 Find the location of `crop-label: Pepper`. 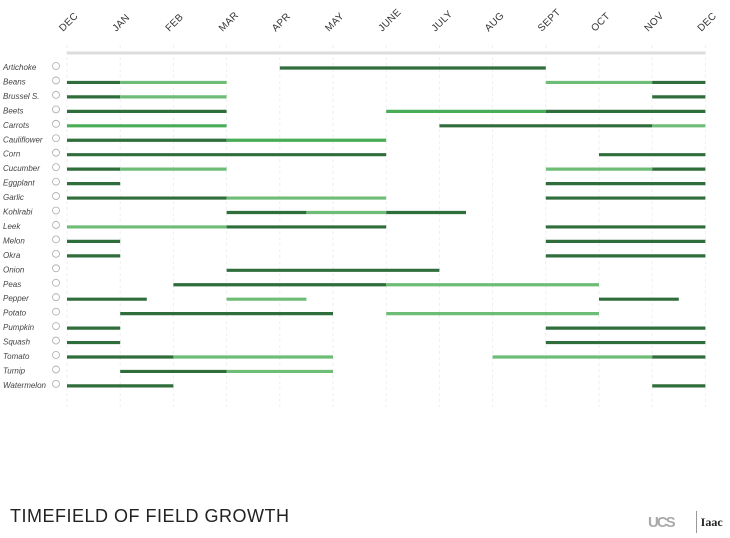

crop-label: Pepper is located at coordinates (16, 298).